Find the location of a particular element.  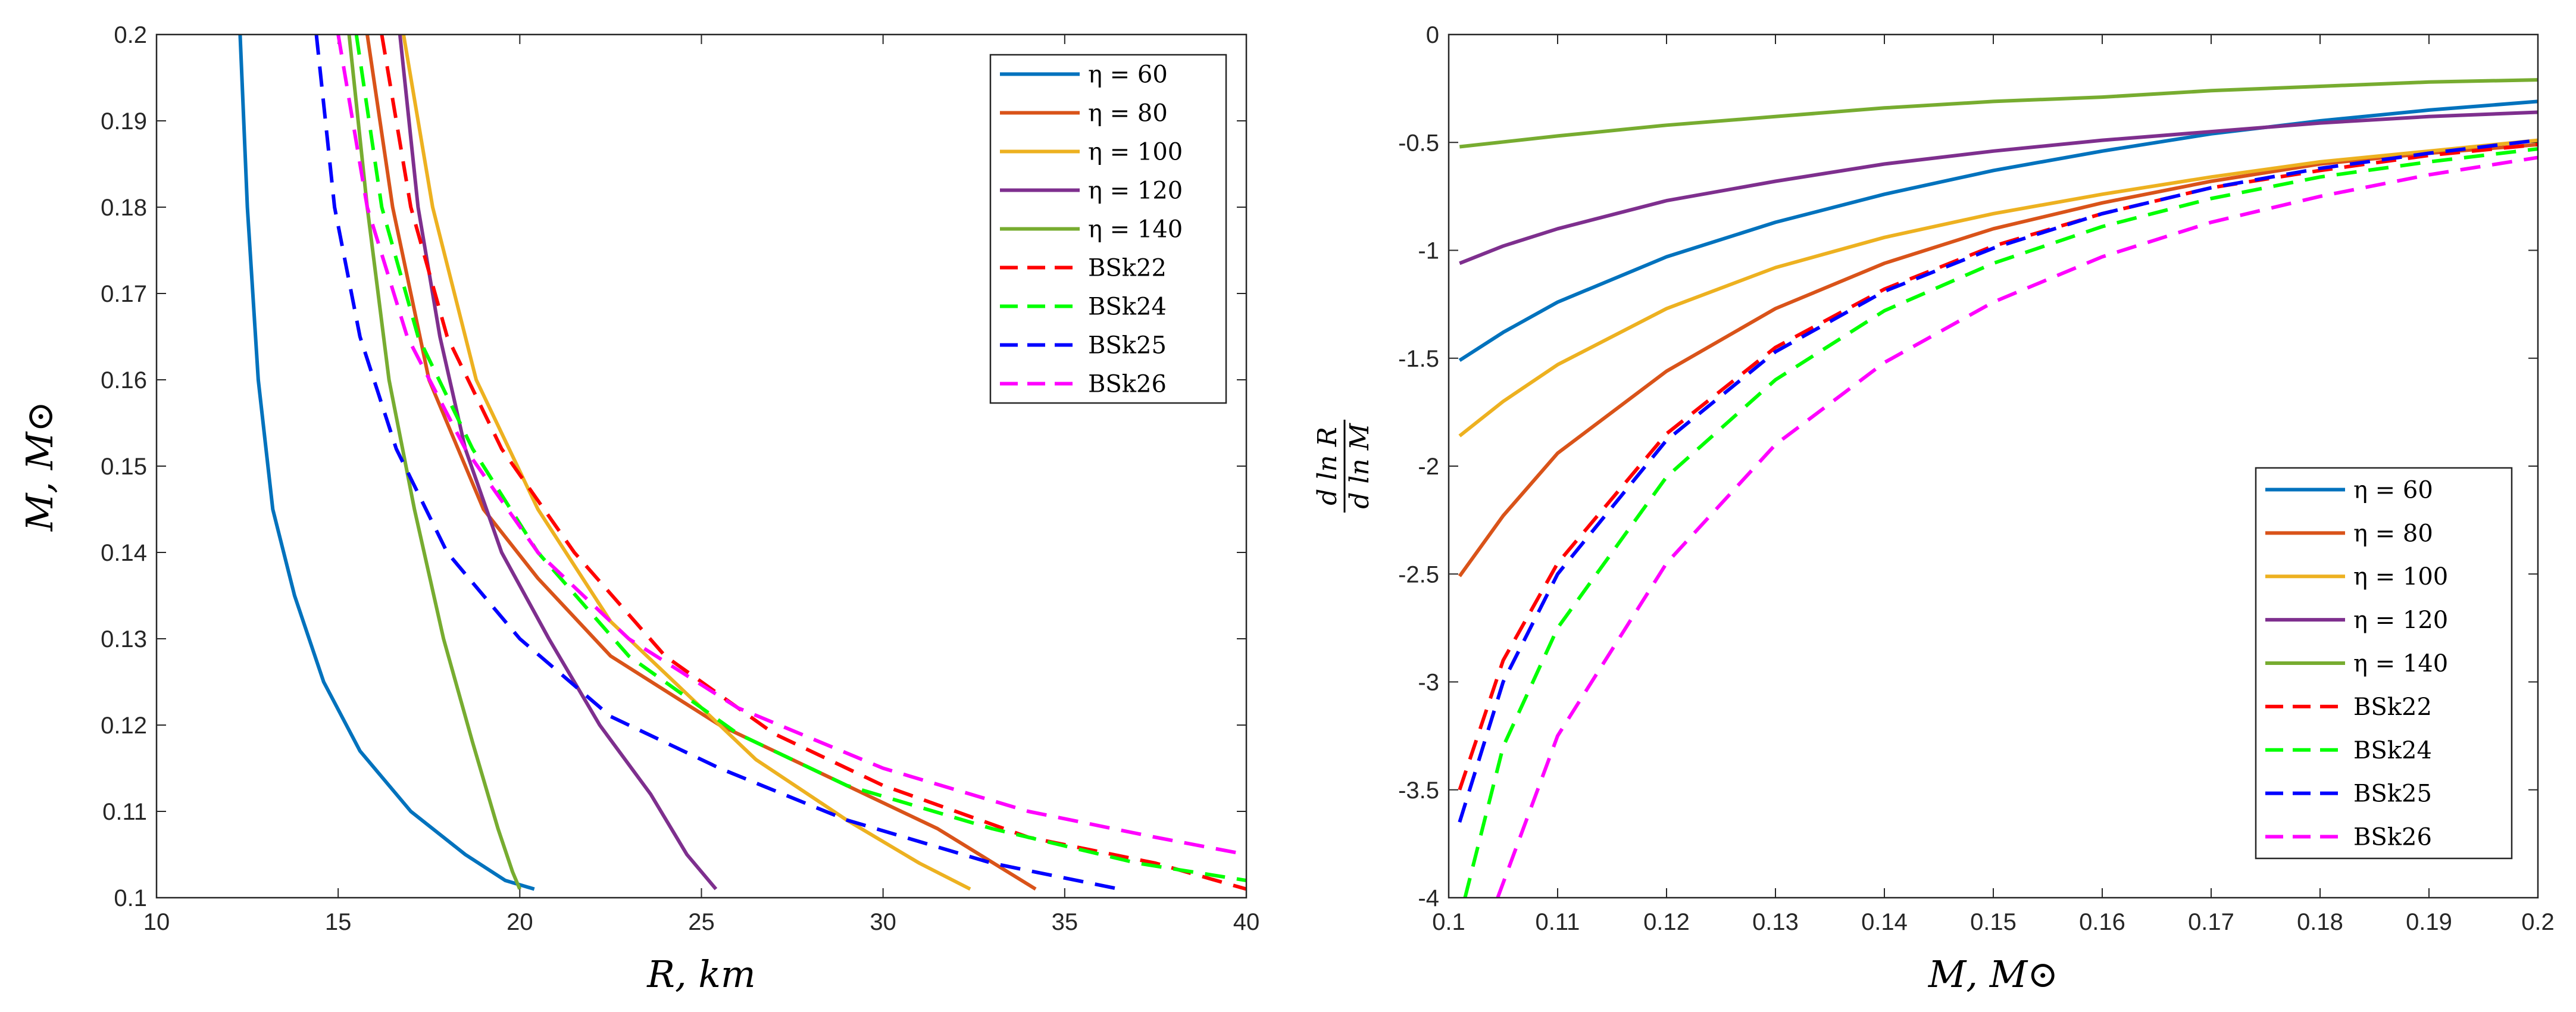

y-tick-label: 0.14 is located at coordinates (124, 553).